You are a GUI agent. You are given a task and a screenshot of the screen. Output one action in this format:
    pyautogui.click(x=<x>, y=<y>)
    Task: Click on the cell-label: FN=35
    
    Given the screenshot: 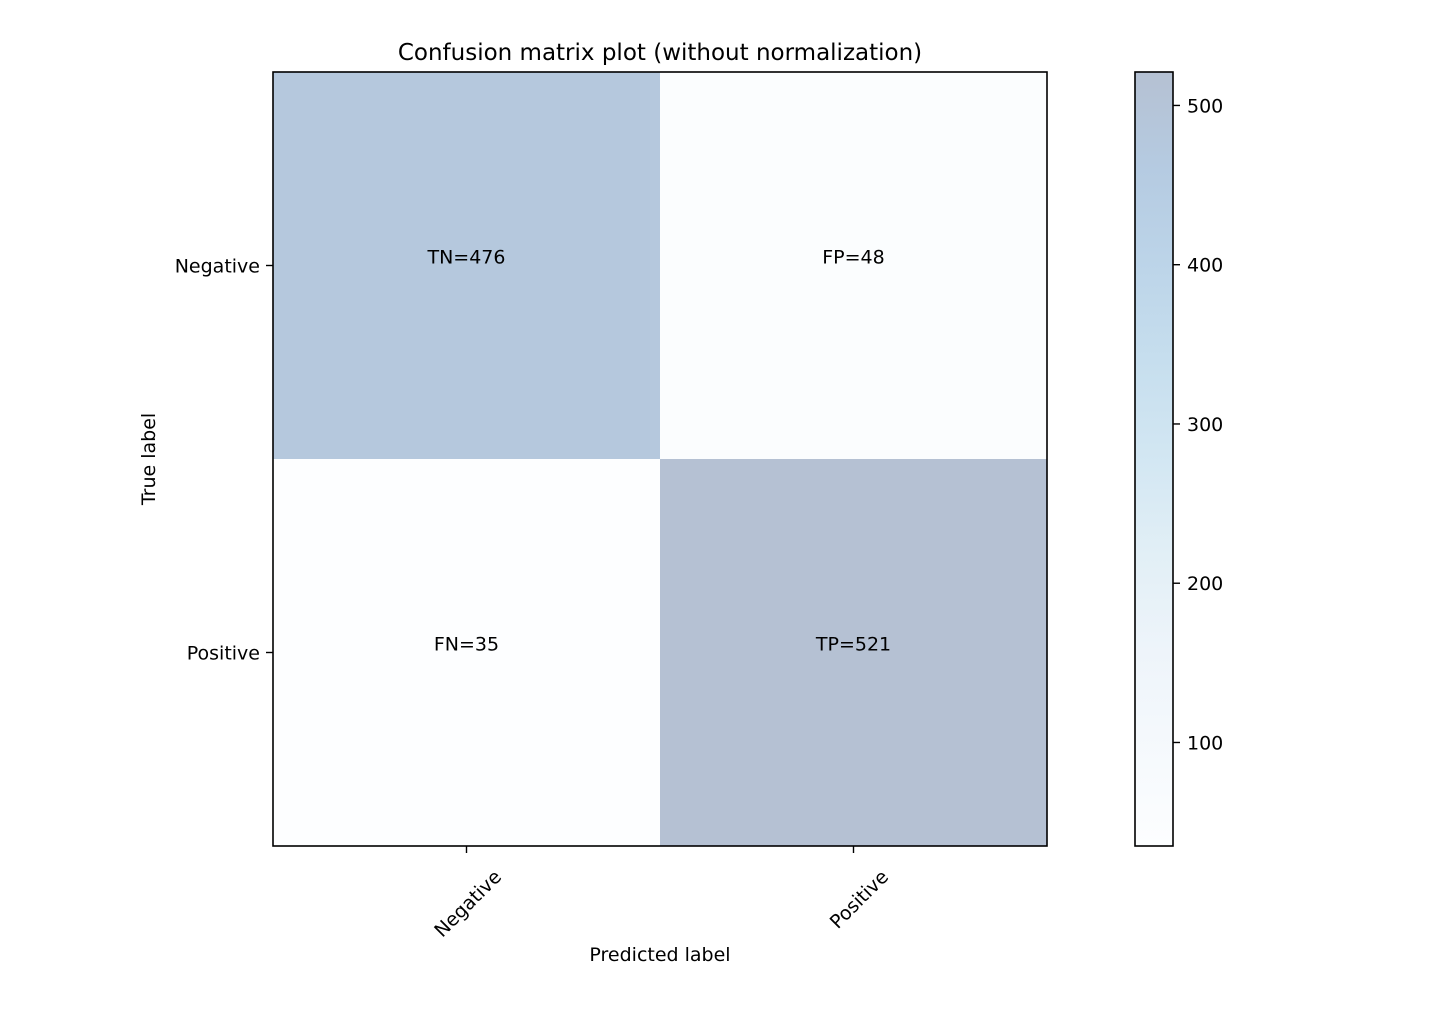 What is the action you would take?
    pyautogui.click(x=466, y=645)
    